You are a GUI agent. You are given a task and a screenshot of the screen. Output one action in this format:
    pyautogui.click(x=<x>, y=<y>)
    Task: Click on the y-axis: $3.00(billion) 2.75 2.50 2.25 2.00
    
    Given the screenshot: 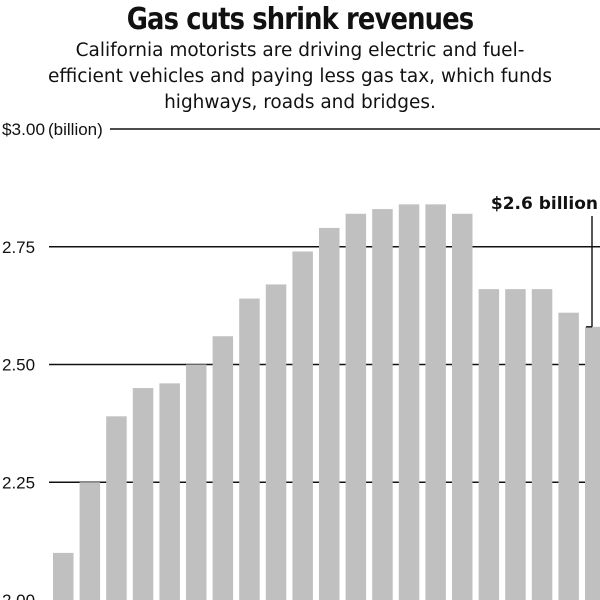 What is the action you would take?
    pyautogui.click(x=52, y=360)
    